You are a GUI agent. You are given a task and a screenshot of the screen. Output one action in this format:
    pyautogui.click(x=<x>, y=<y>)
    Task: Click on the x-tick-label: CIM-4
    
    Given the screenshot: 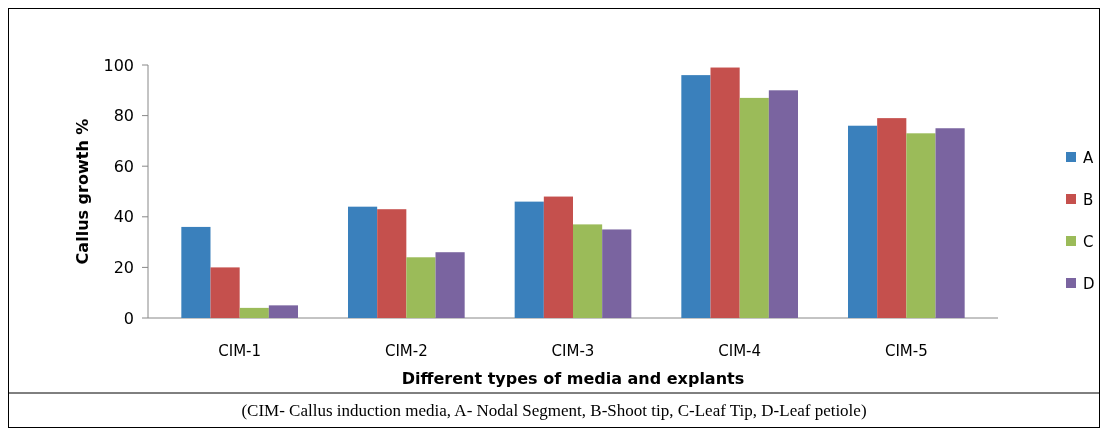 What is the action you would take?
    pyautogui.click(x=740, y=351)
    